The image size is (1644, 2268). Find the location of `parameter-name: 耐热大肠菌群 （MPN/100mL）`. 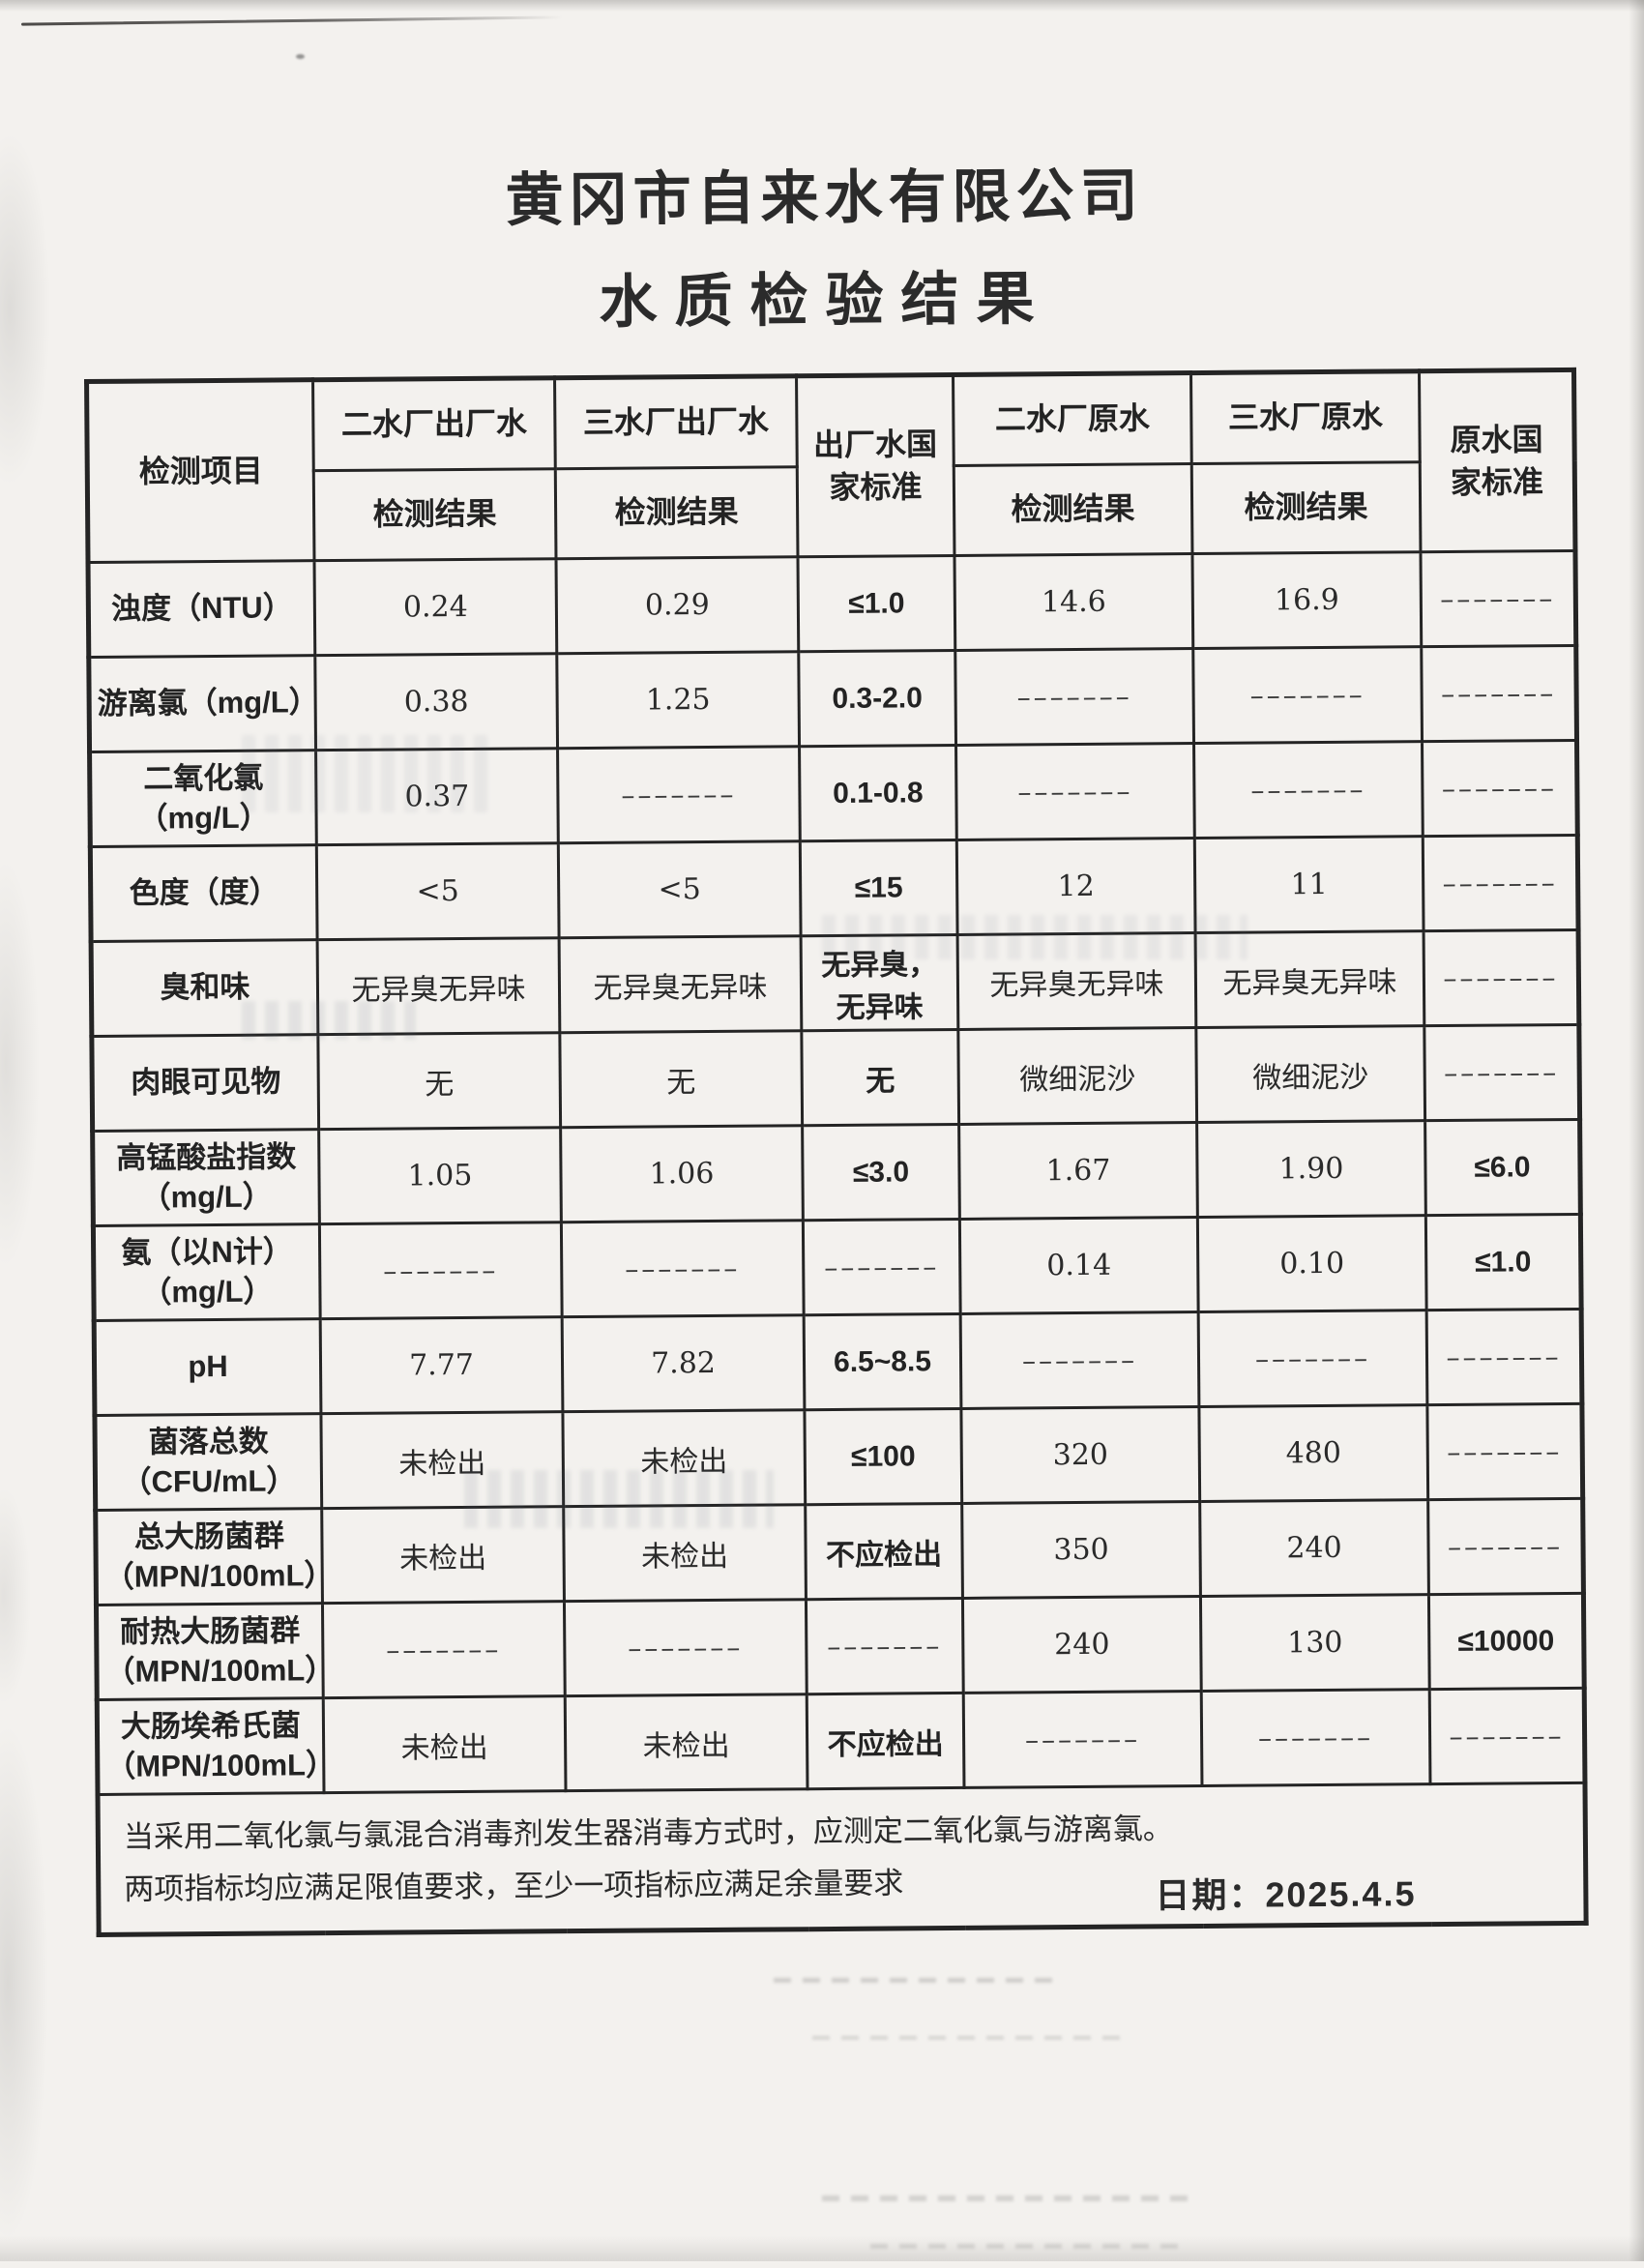

parameter-name: 耐热大肠菌群 （MPN/100mL） is located at coordinates (210, 1651).